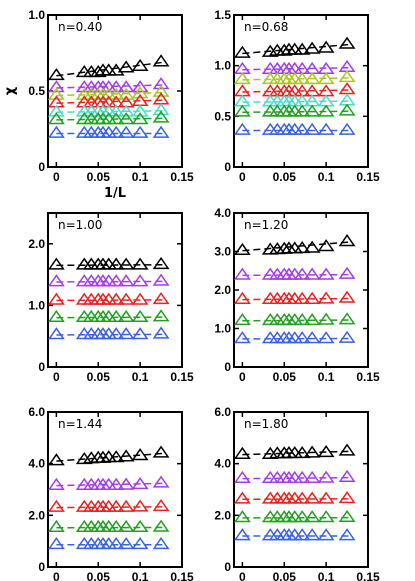  What do you see at coordinates (266, 27) in the screenshot?
I see `panel-annotation: n=0.68` at bounding box center [266, 27].